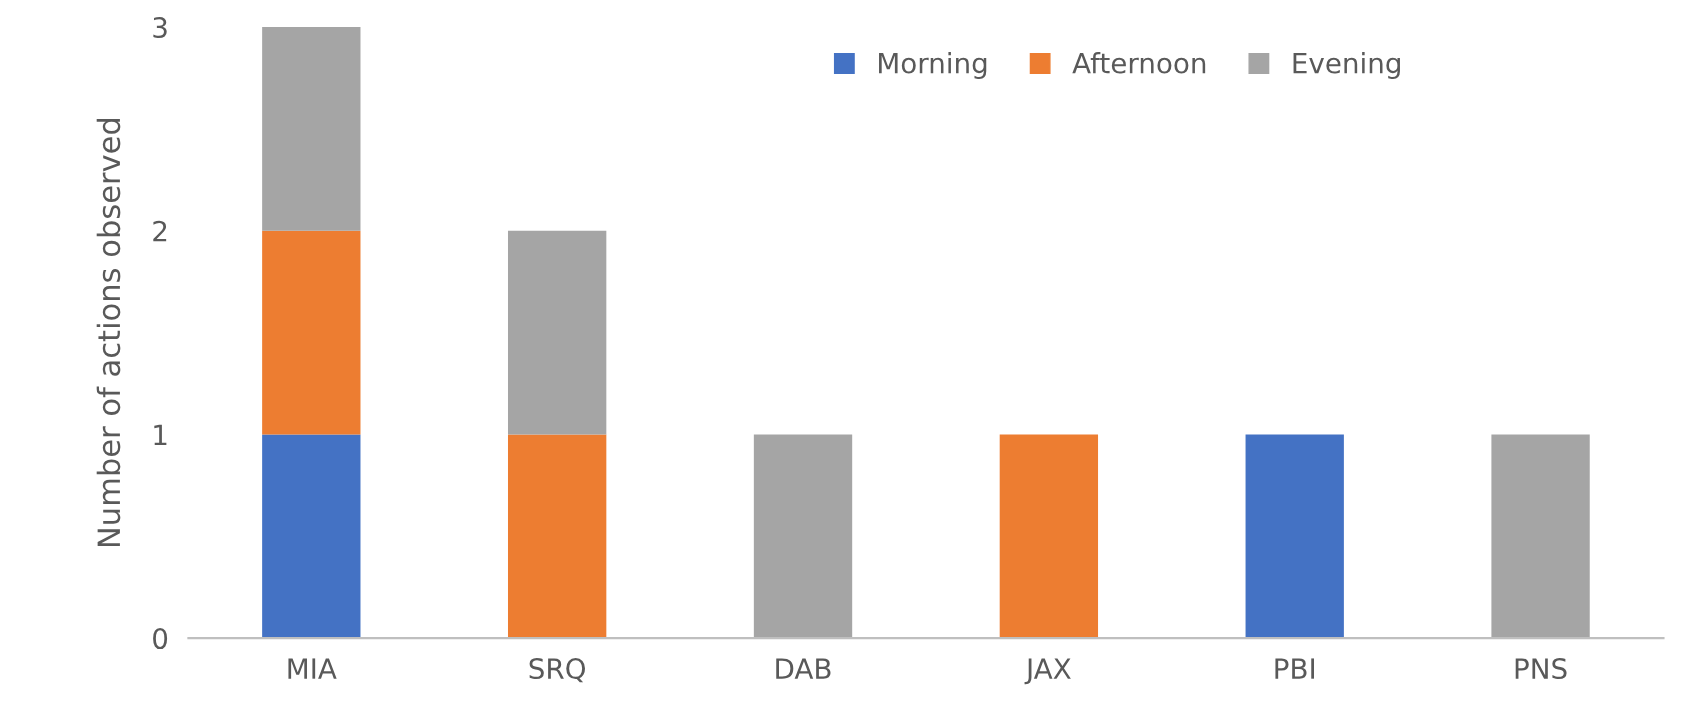 The image size is (1682, 713). Describe the element at coordinates (160, 639) in the screenshot. I see `y-tick-label: 0` at that location.